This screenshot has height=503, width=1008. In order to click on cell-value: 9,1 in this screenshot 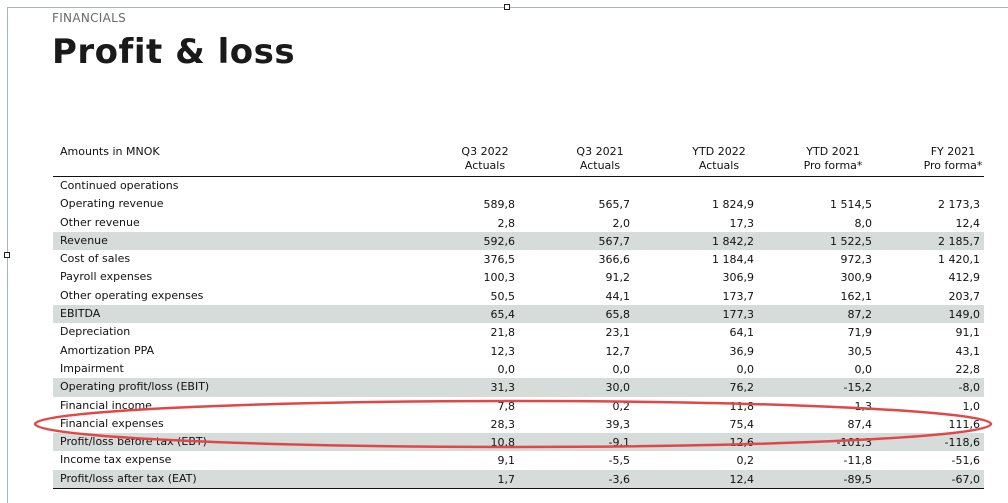, I will do `click(506, 461)`.